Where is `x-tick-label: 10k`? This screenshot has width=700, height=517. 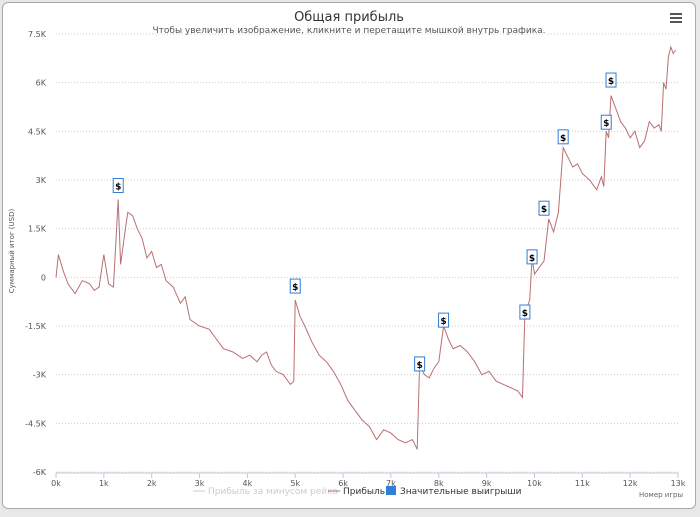 x-tick-label: 10k is located at coordinates (534, 483).